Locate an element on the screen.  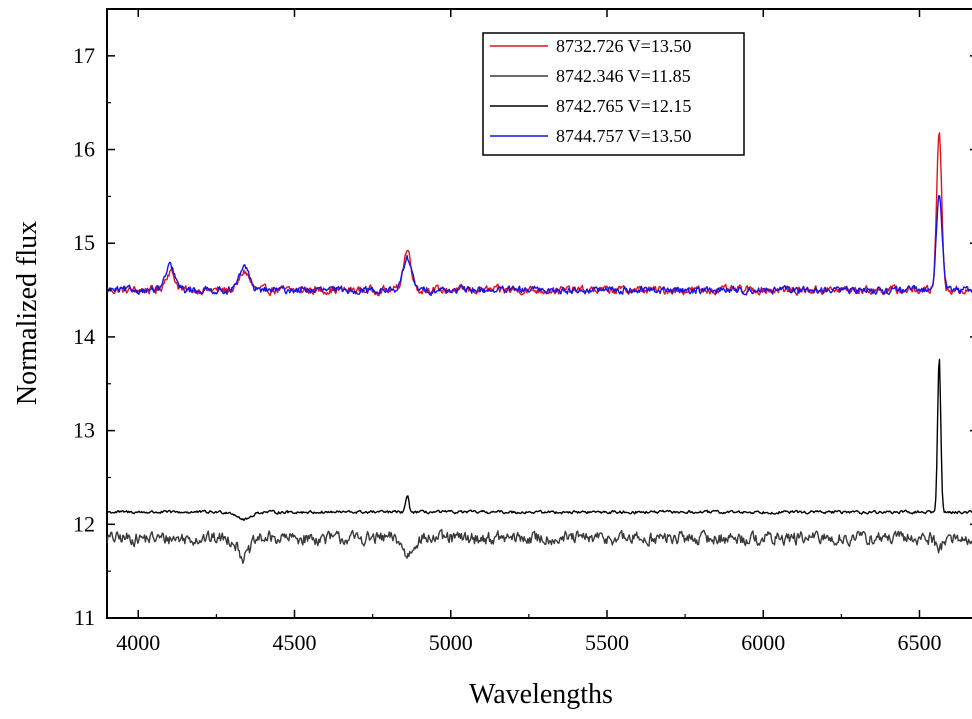
y-tick-label: 16 is located at coordinates (84, 149).